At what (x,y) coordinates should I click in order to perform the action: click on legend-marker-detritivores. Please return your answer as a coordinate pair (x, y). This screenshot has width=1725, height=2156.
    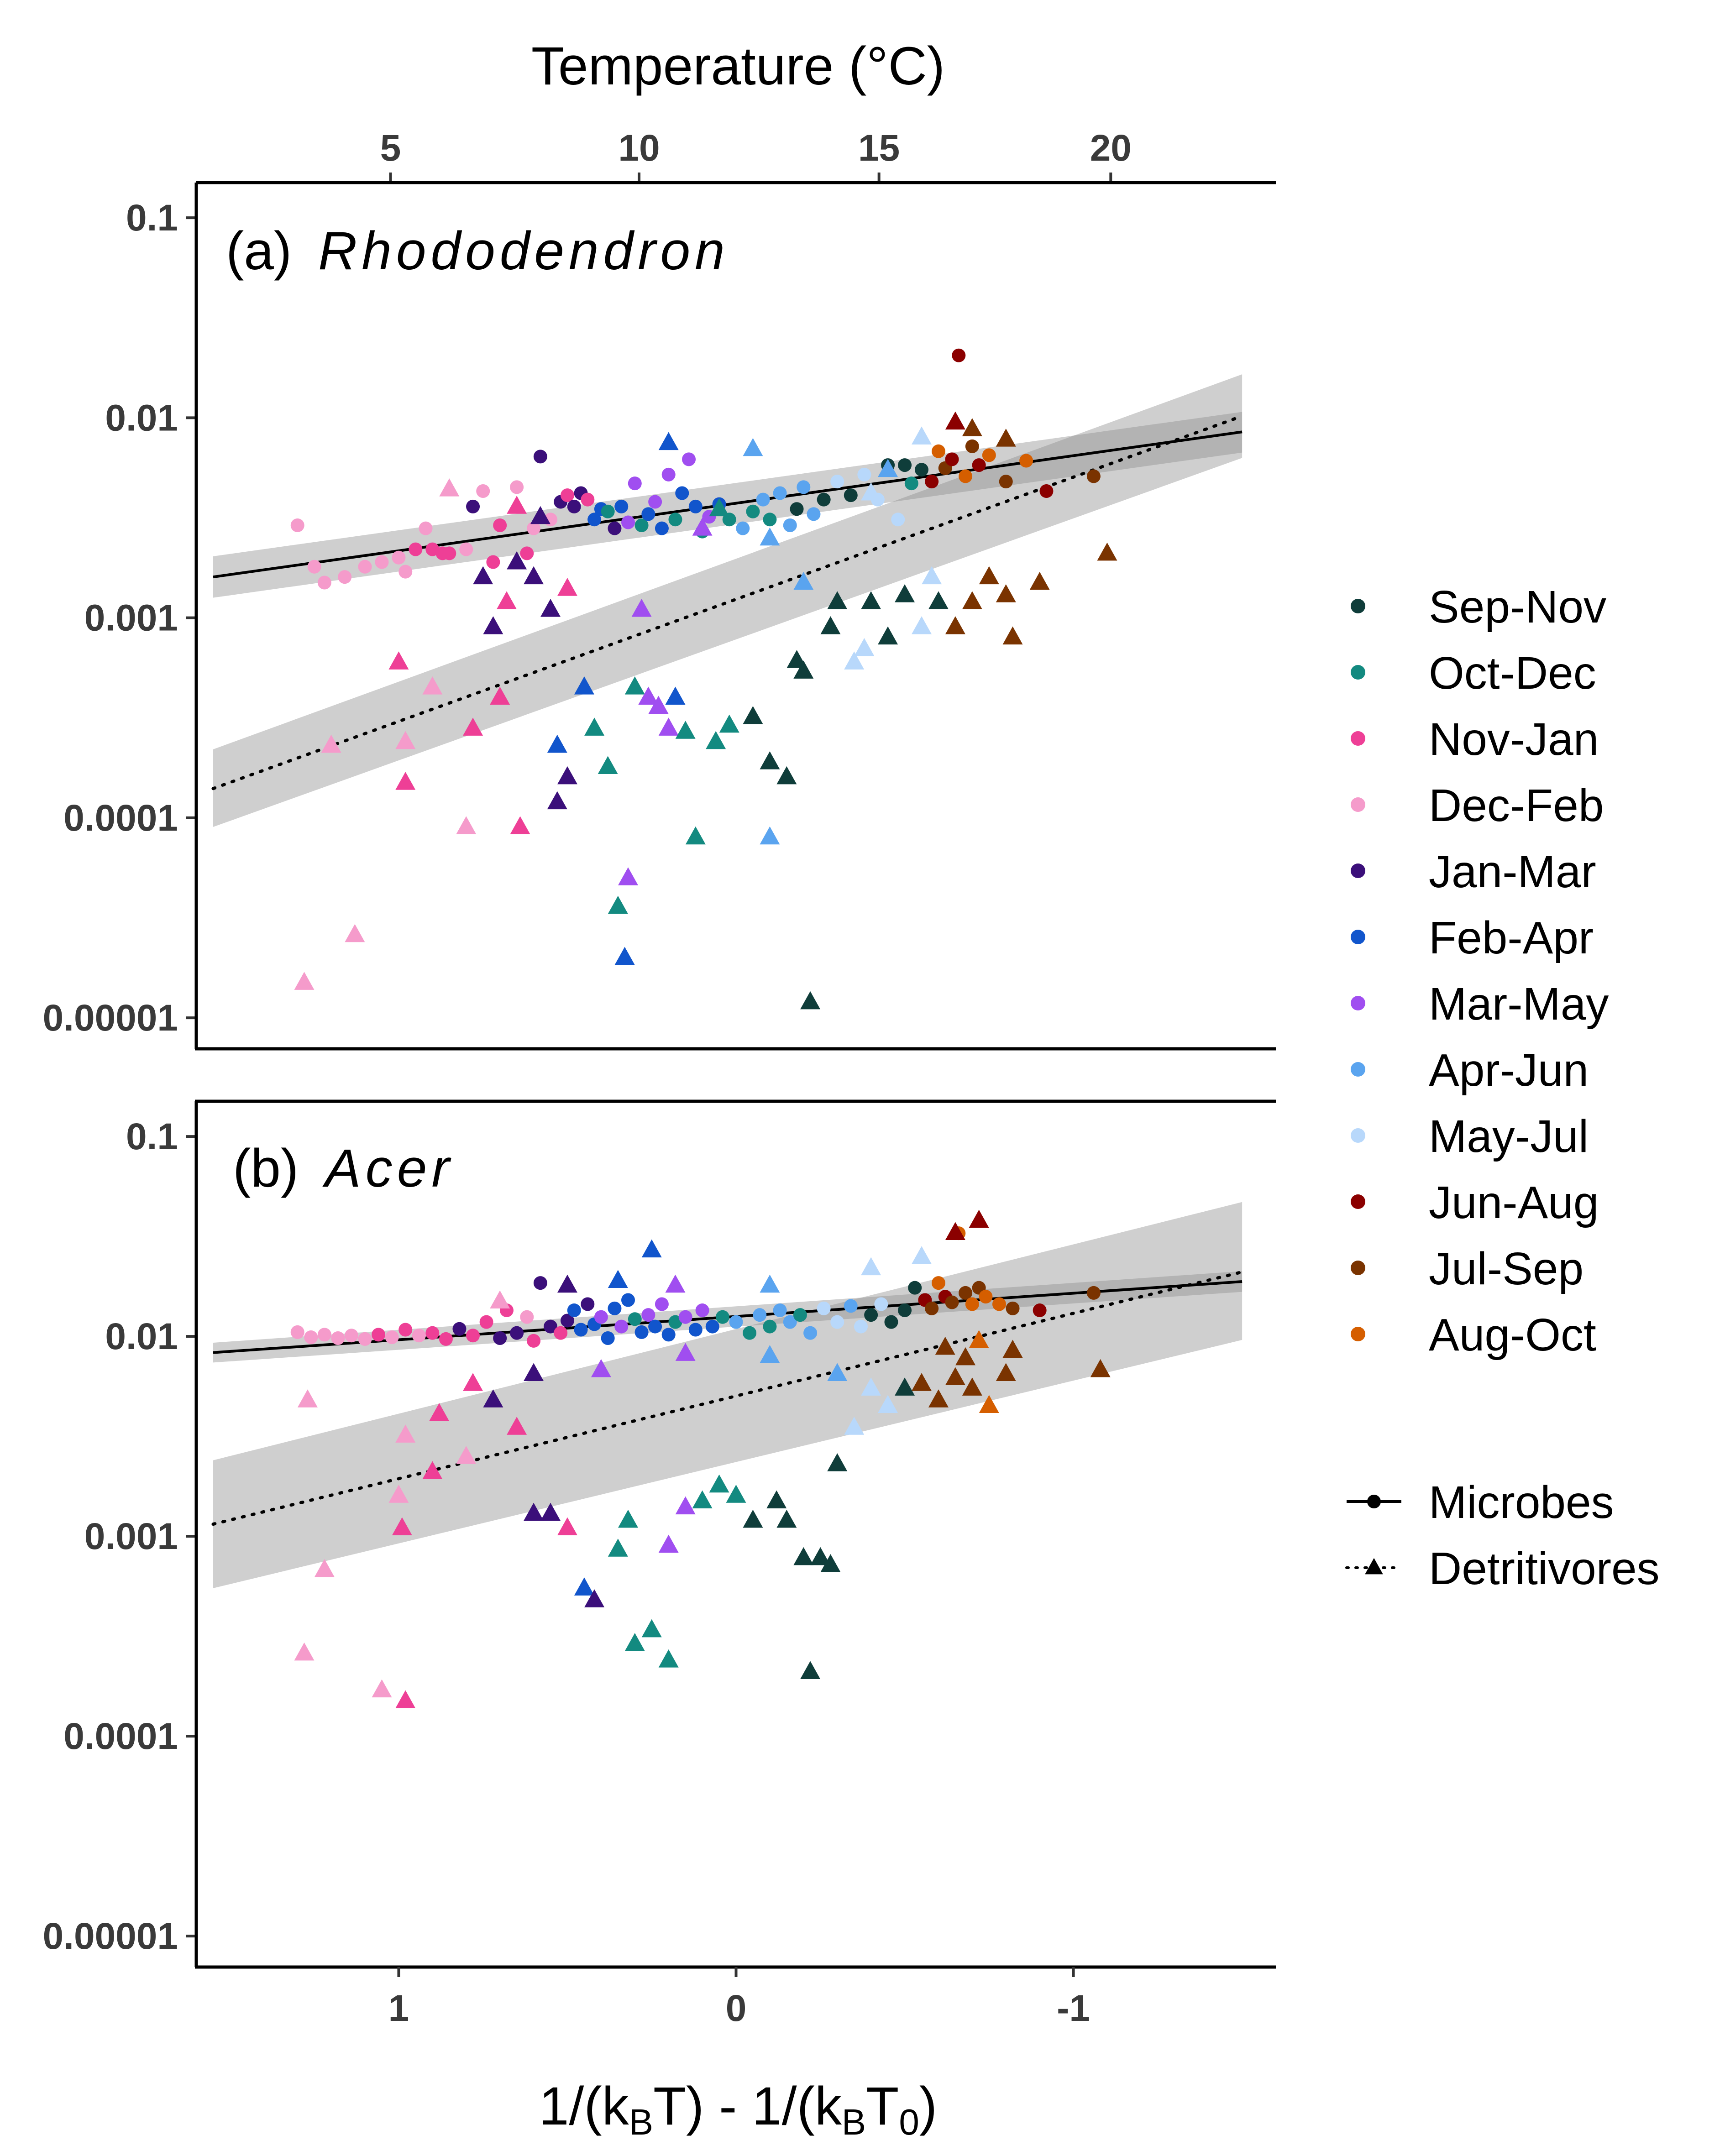
    Looking at the image, I should click on (1374, 1567).